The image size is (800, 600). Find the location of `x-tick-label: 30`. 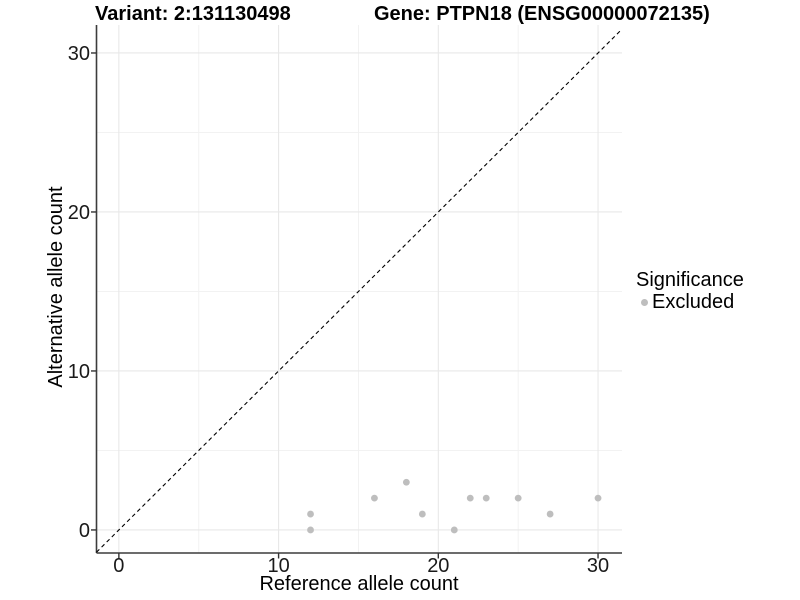

x-tick-label: 30 is located at coordinates (598, 566).